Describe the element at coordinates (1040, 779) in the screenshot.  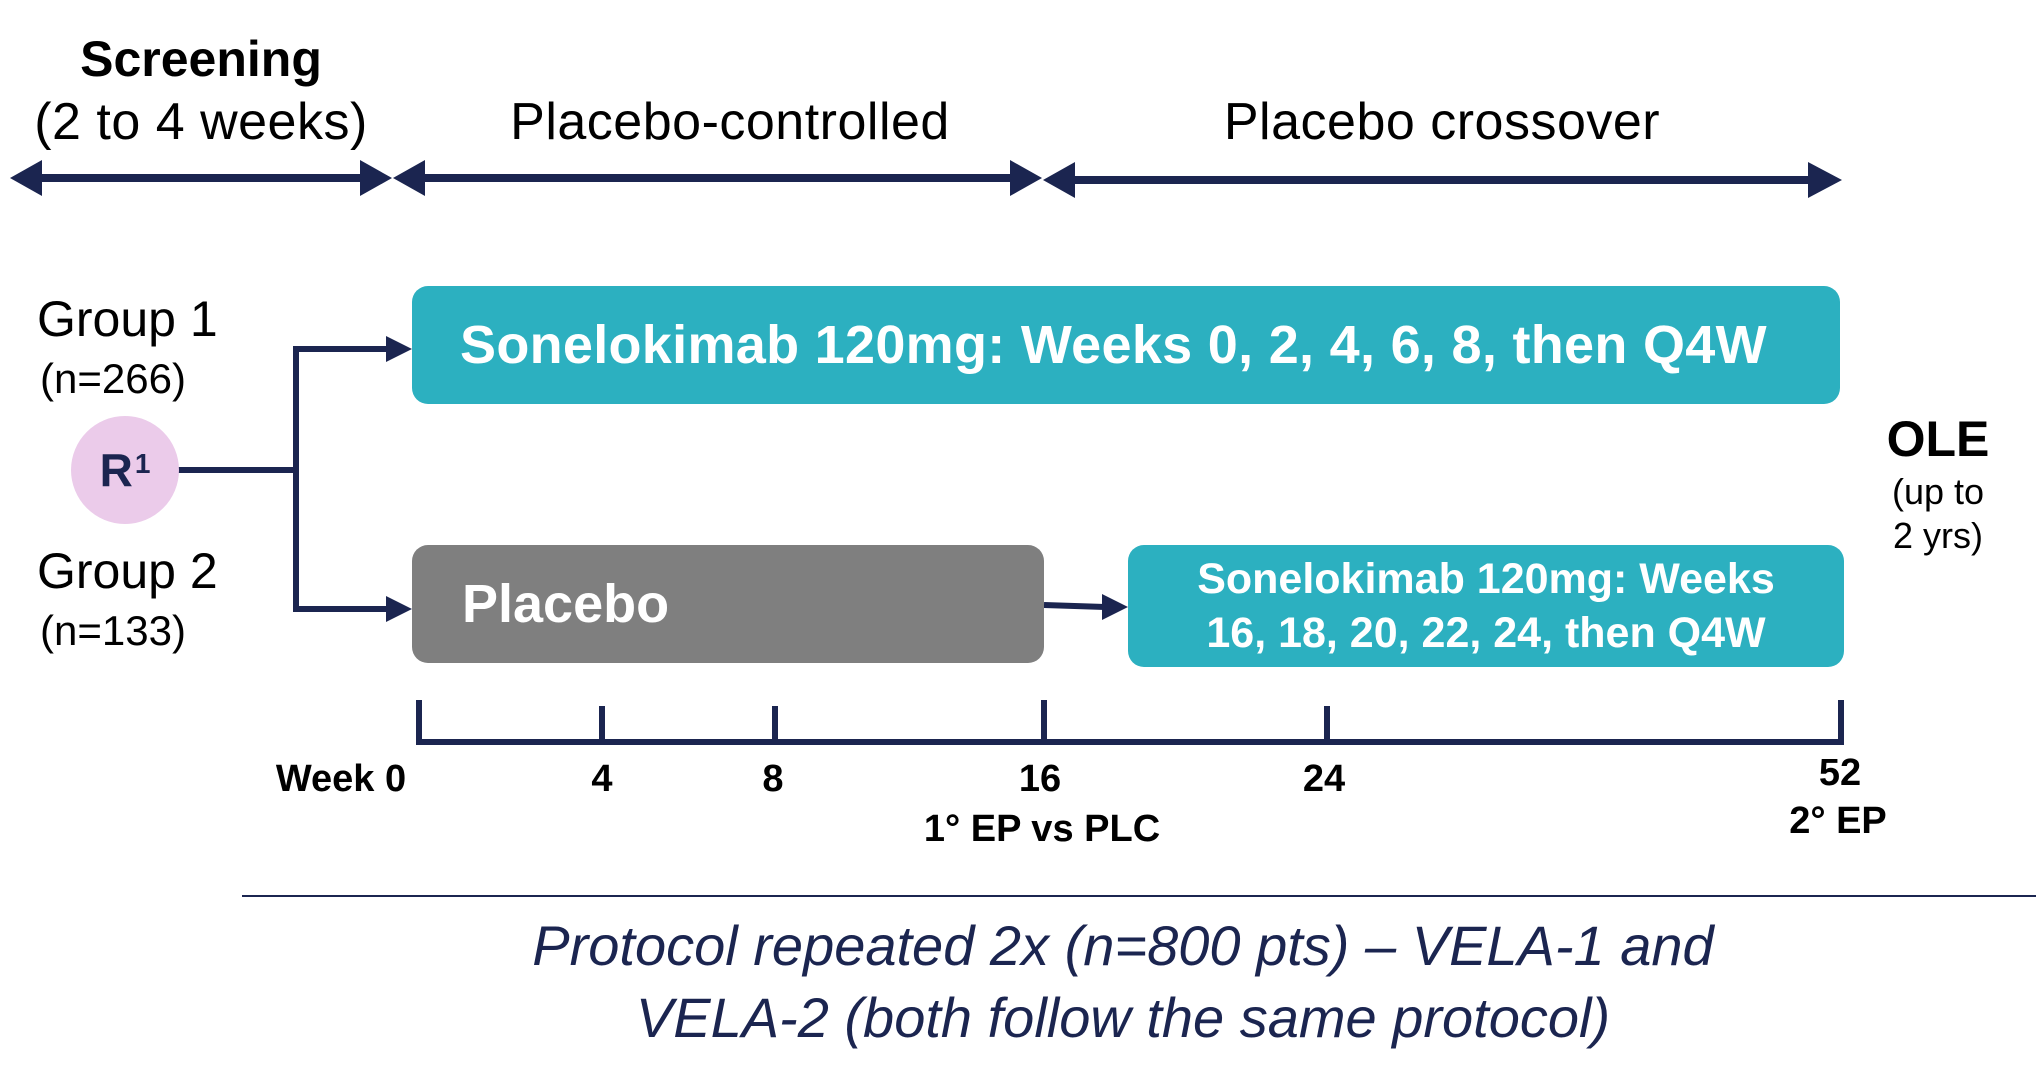
I see `tick-label-16: 16` at that location.